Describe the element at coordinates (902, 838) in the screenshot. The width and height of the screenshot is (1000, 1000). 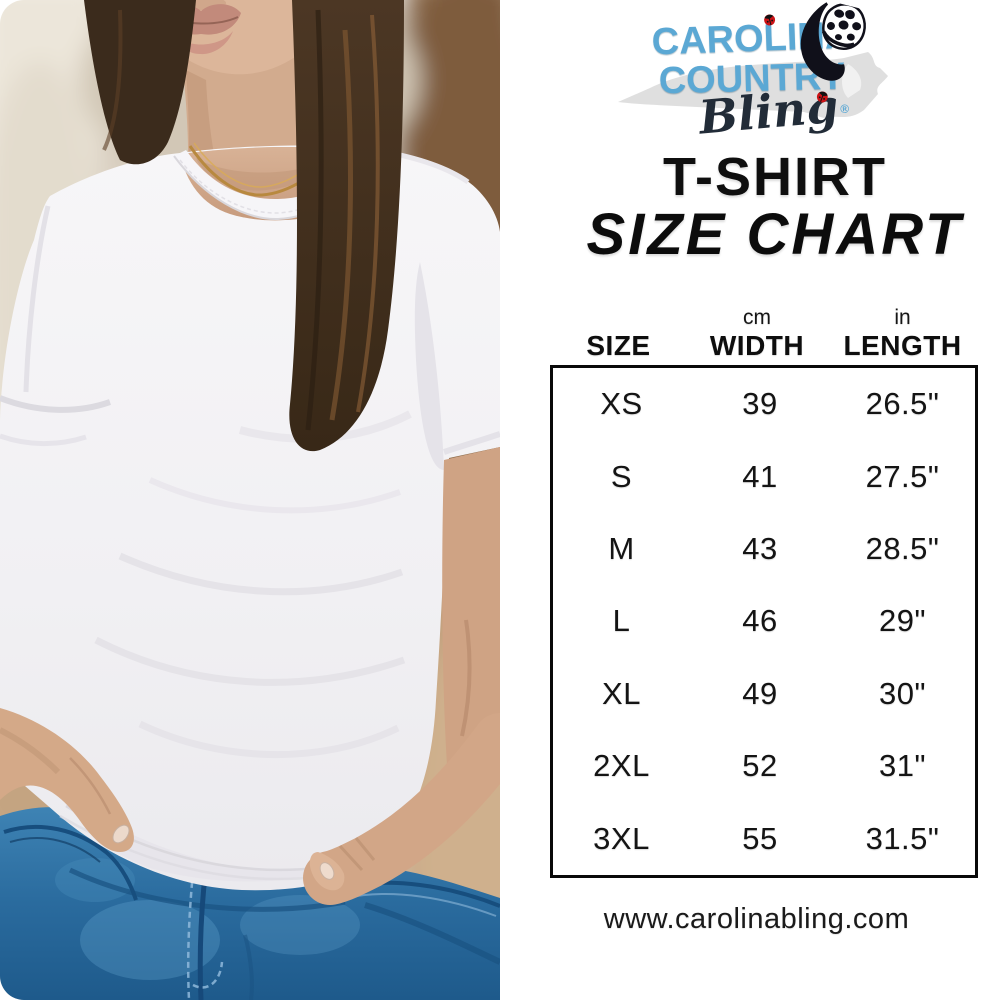
I see `cell-length: 31.5"` at that location.